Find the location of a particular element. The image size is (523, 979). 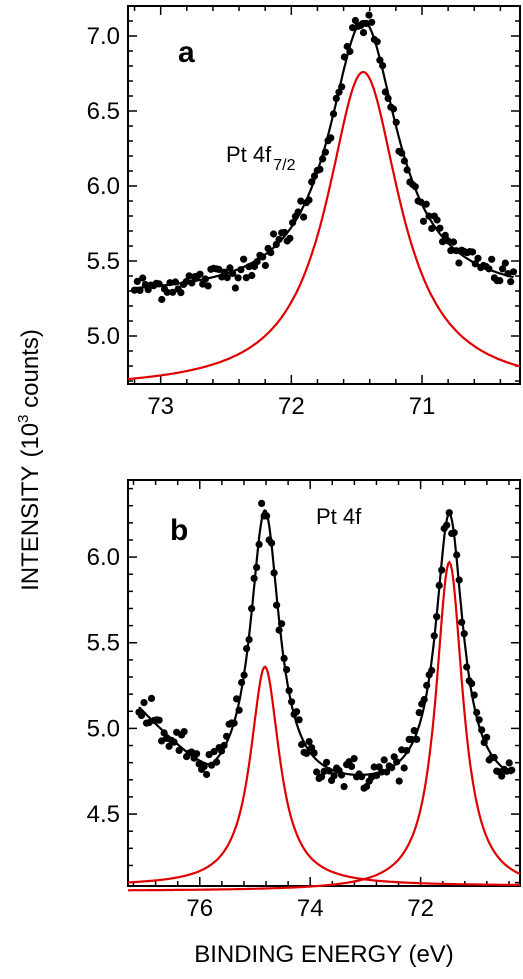

x-axis-title: BINDING ENERGY (eV) is located at coordinates (324, 954).